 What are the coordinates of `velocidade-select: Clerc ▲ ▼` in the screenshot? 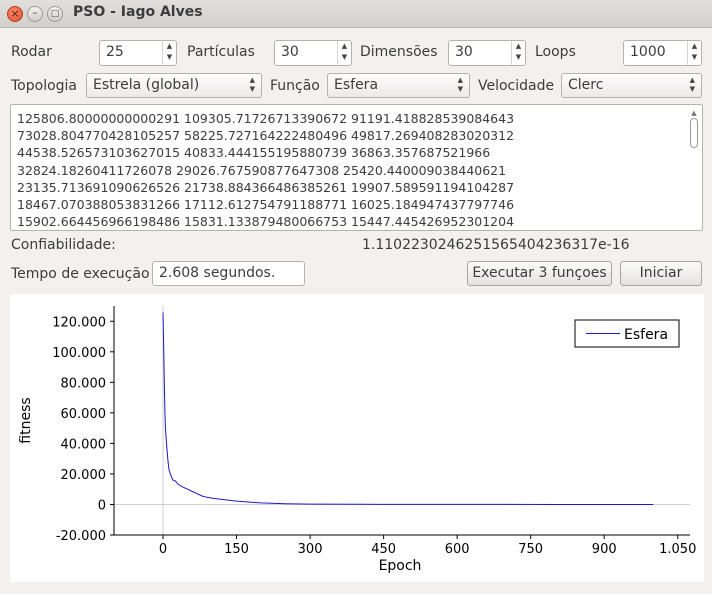 It's located at (631, 85).